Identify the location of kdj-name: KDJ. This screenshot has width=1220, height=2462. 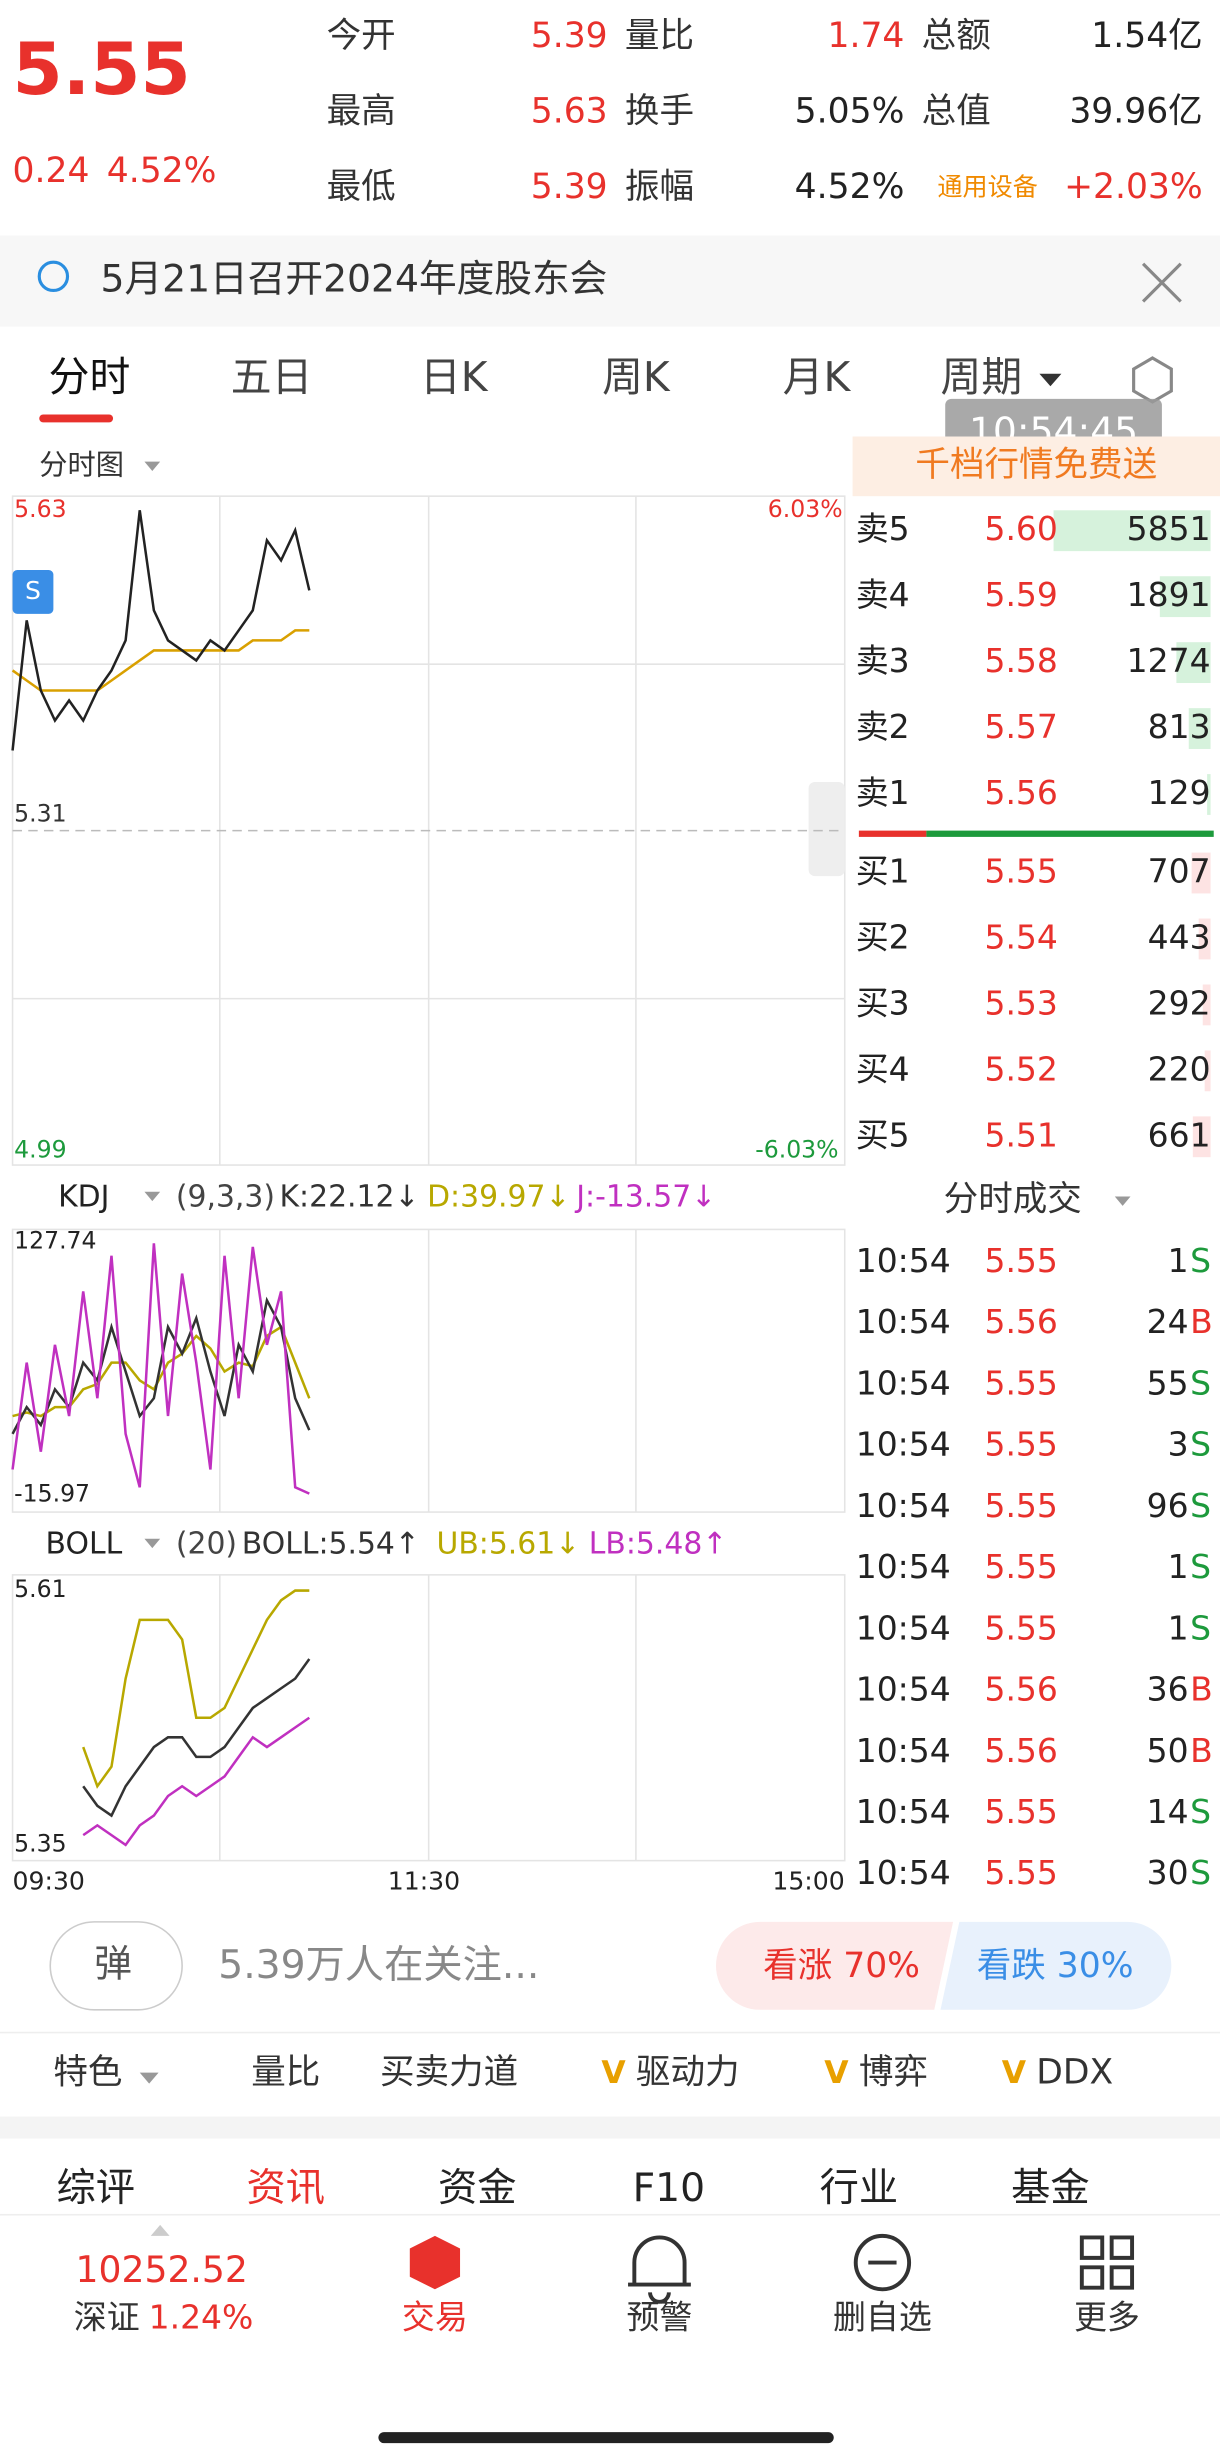
(83, 1197).